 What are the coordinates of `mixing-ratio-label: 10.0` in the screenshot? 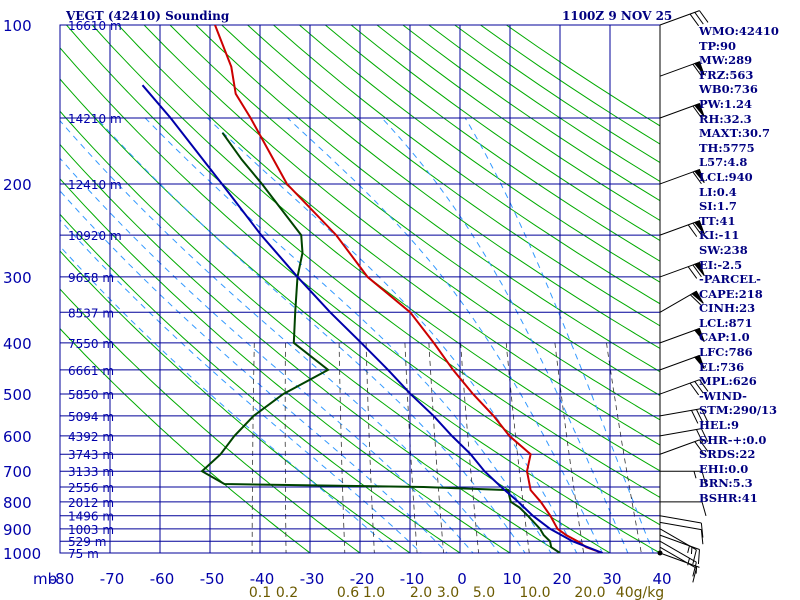 It's located at (534, 592).